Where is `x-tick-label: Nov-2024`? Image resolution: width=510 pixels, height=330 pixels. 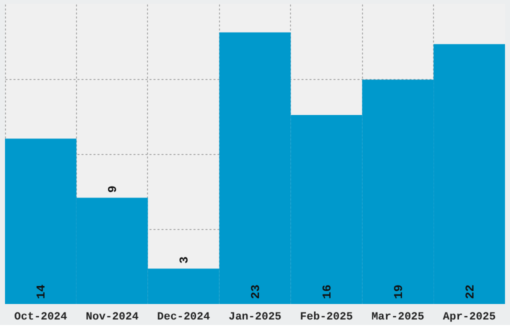
x-tick-label: Nov-2024 is located at coordinates (112, 318).